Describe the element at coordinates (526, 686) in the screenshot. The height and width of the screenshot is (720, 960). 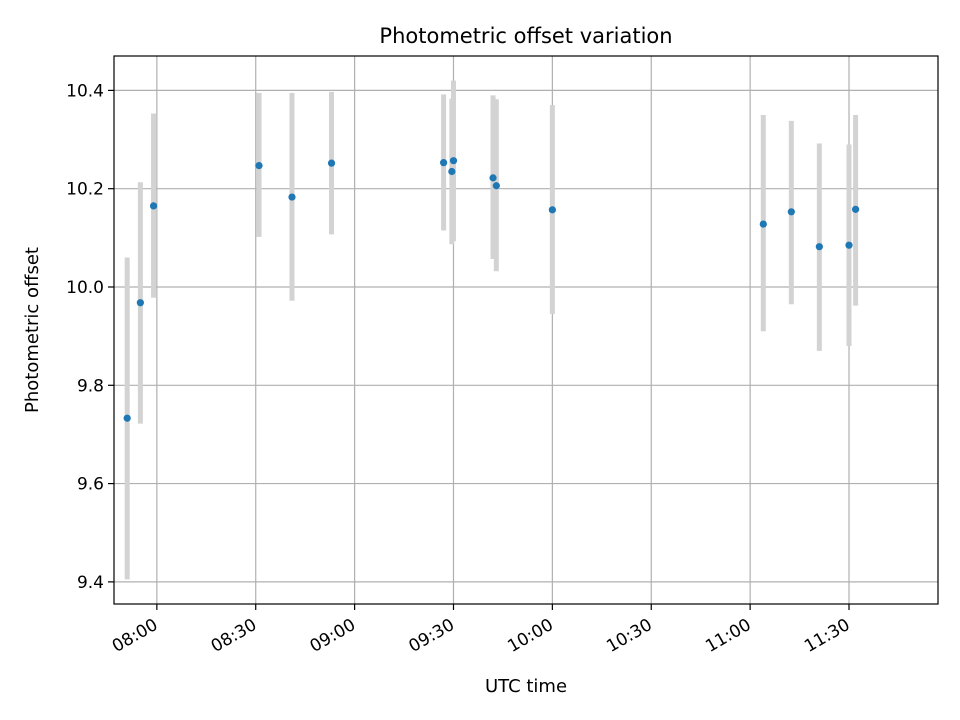
I see `x-axis-label: UTC time` at that location.